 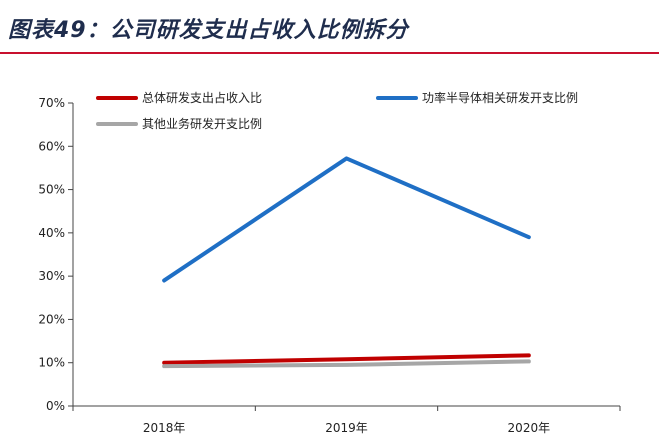 What do you see at coordinates (529, 428) in the screenshot?
I see `x-tick-label: 2020年` at bounding box center [529, 428].